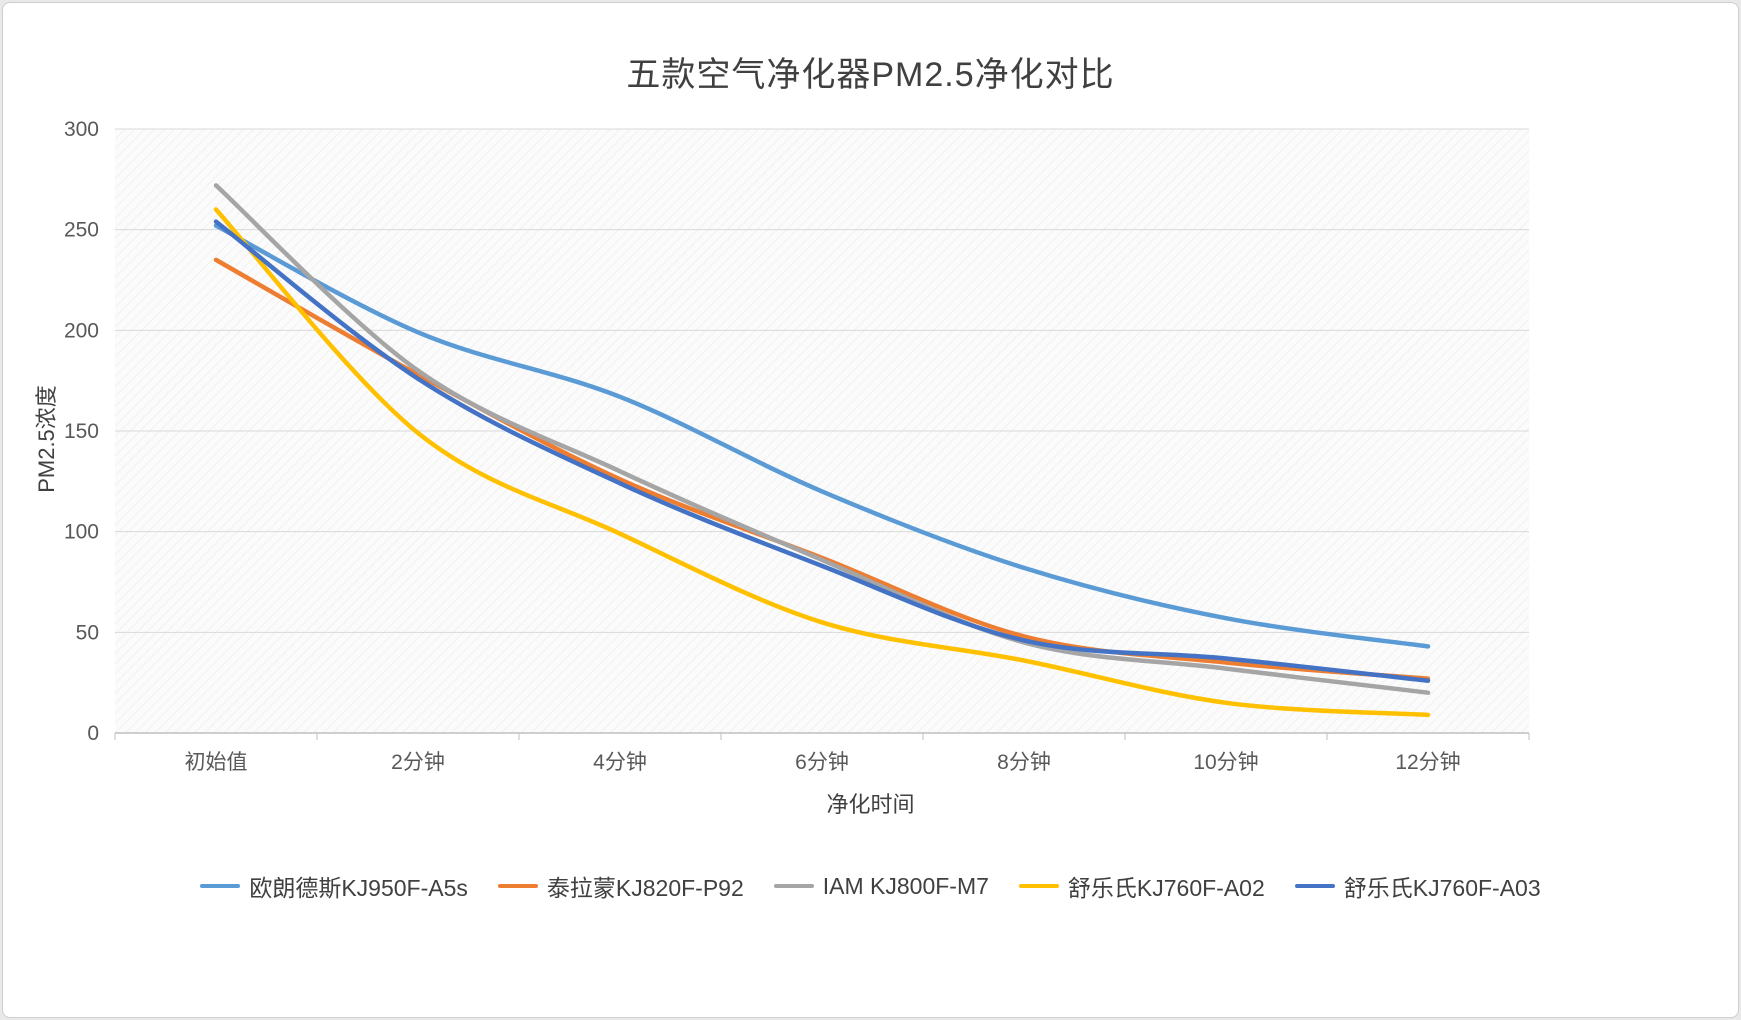 This screenshot has height=1020, width=1741. What do you see at coordinates (81, 330) in the screenshot?
I see `y-axis-tick-label: 200` at bounding box center [81, 330].